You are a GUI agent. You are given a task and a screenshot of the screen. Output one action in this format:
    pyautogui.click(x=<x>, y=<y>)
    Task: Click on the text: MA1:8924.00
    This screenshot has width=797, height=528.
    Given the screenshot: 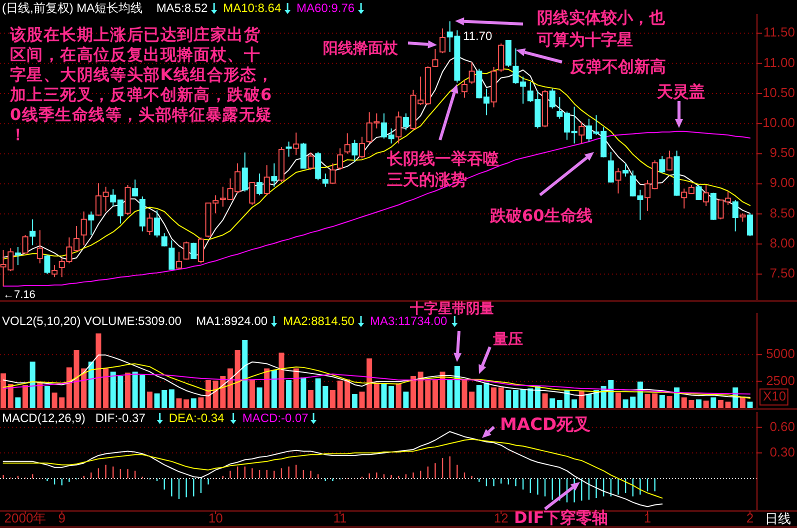 What is the action you would take?
    pyautogui.click(x=232, y=321)
    